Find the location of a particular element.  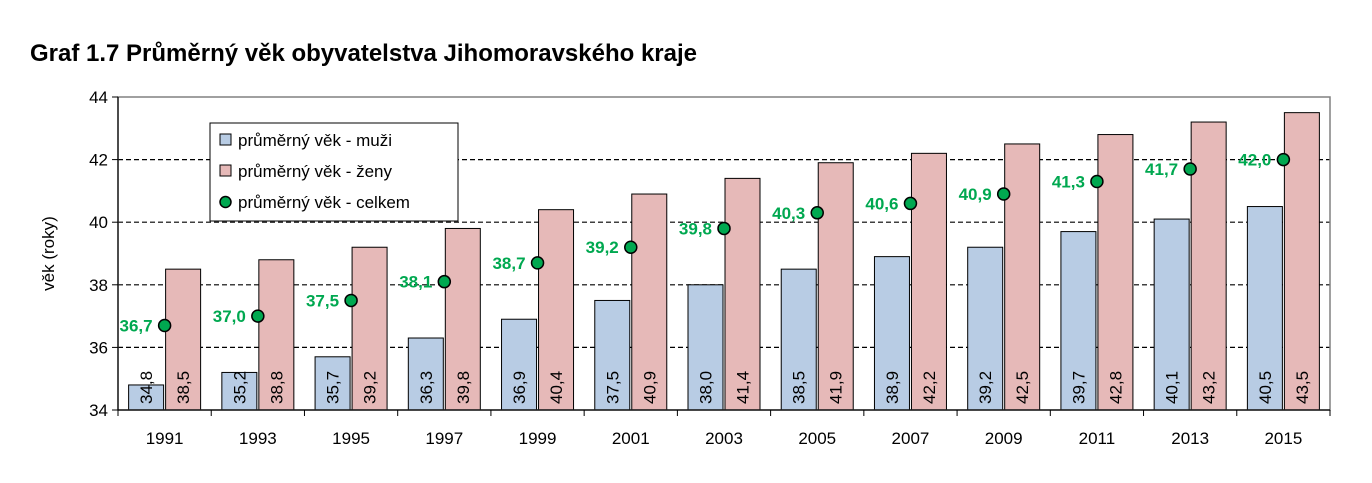

y-tick-label: 44 is located at coordinates (98, 97).